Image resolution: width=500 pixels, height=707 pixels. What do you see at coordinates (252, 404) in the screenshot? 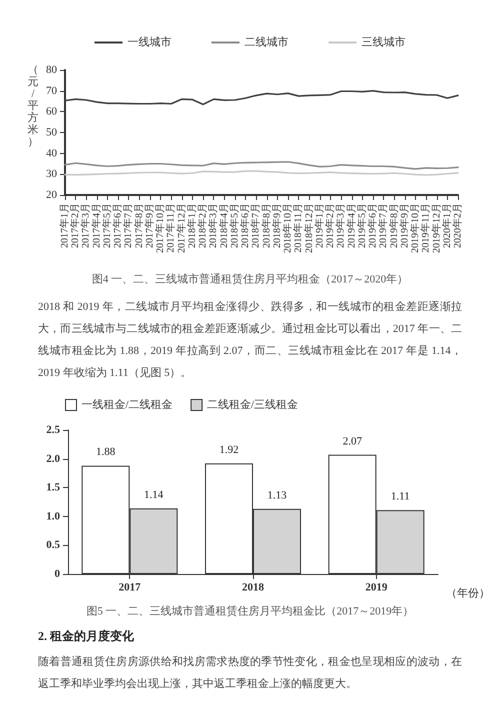
I see `legend-label: 二线租金/三线租金` at bounding box center [252, 404].